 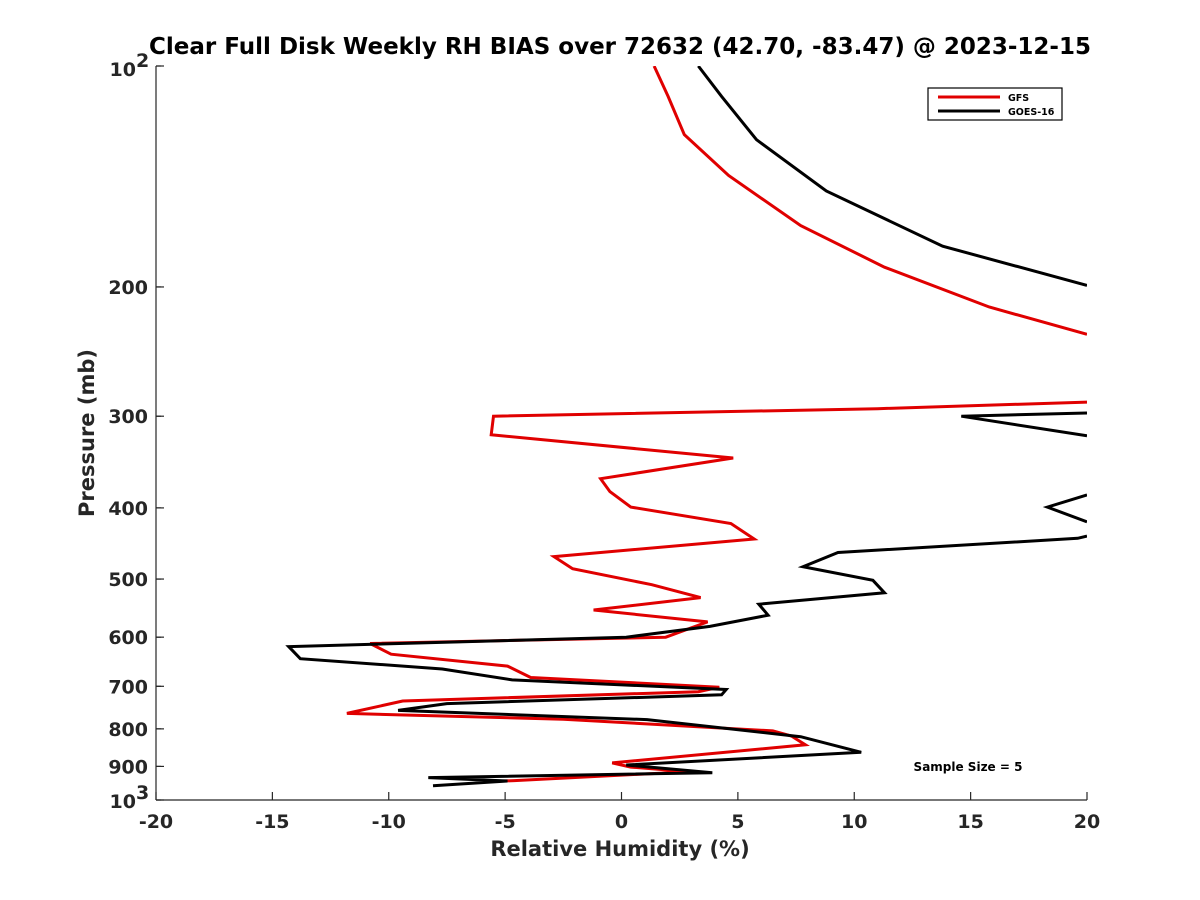 What do you see at coordinates (619, 849) in the screenshot?
I see `x-axis-label: Relative Humidity (%)` at bounding box center [619, 849].